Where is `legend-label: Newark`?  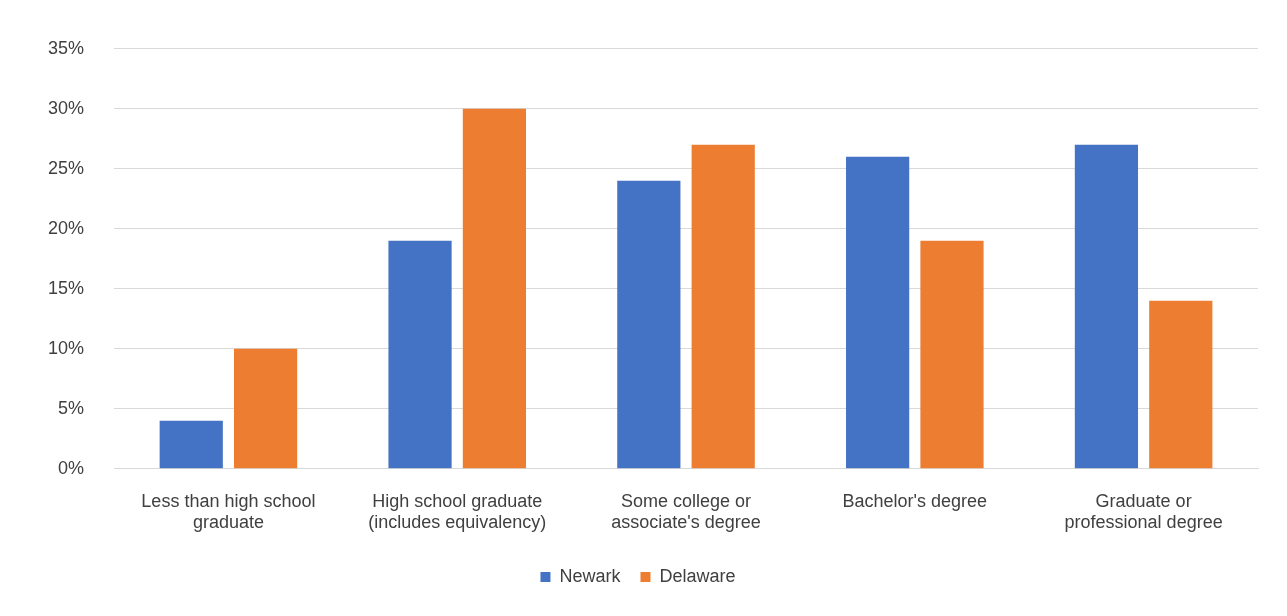
legend-label: Newark is located at coordinates (590, 575).